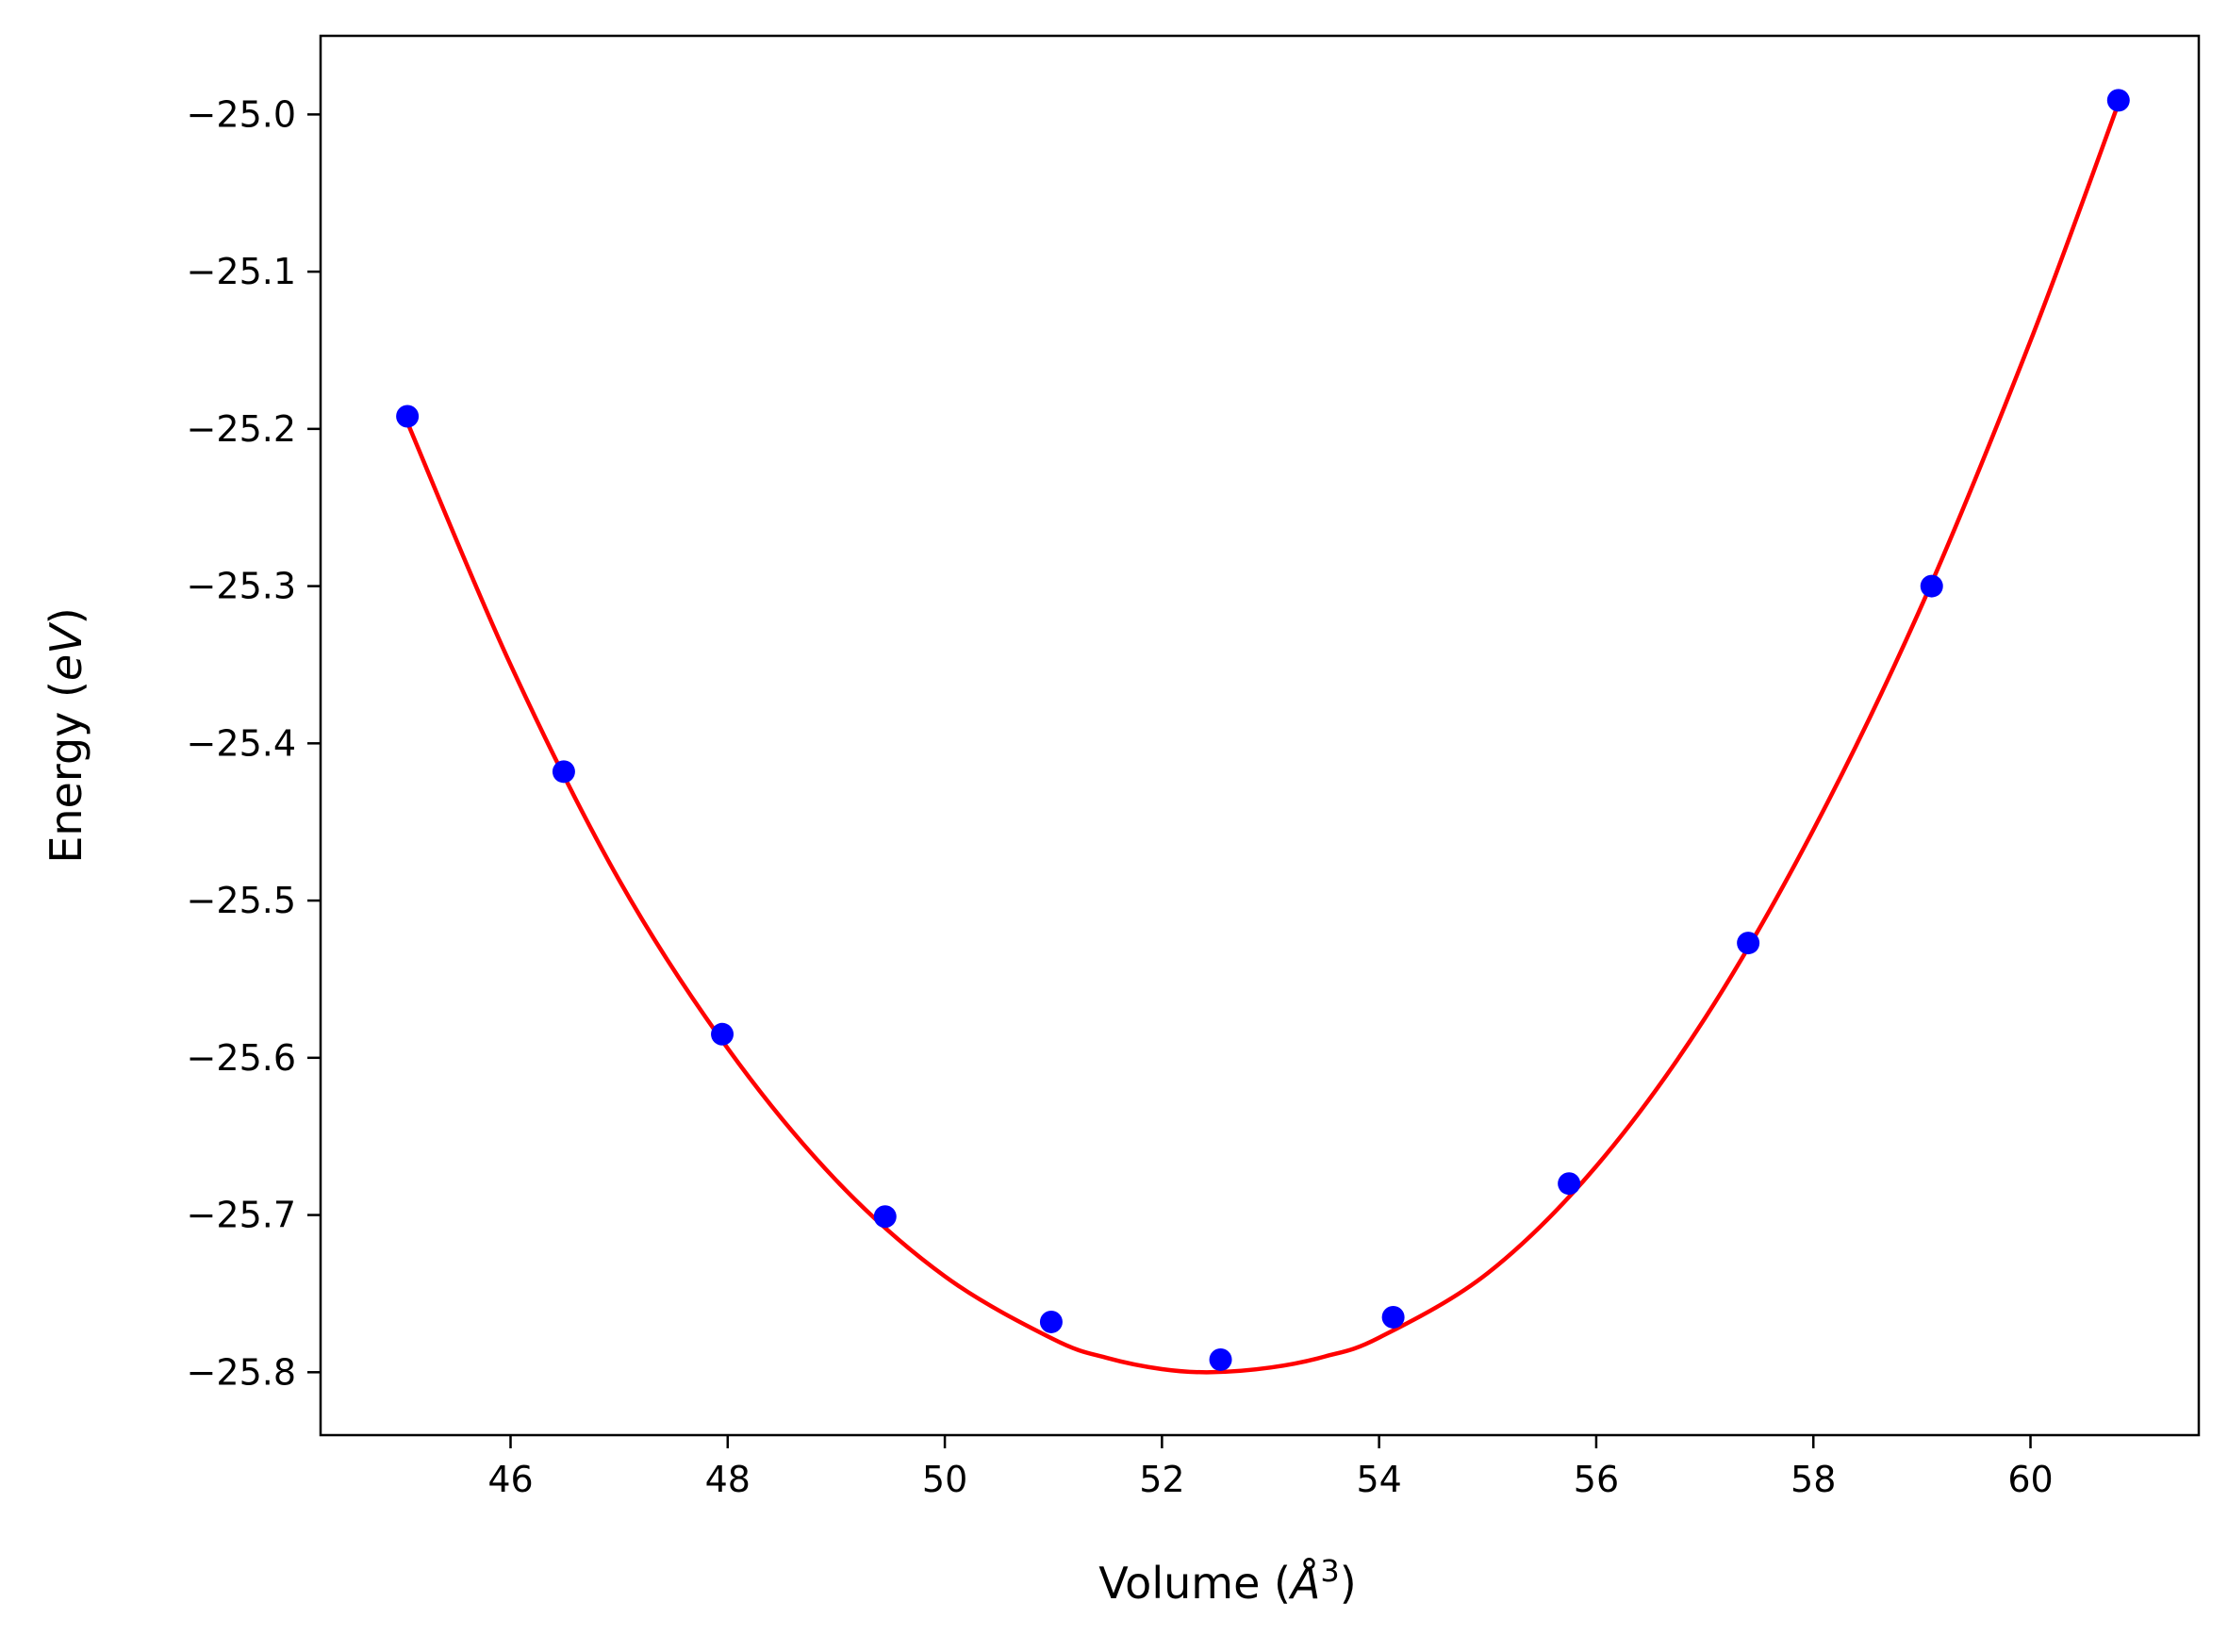  I want to click on x-tick-label: 54, so click(1378, 1479).